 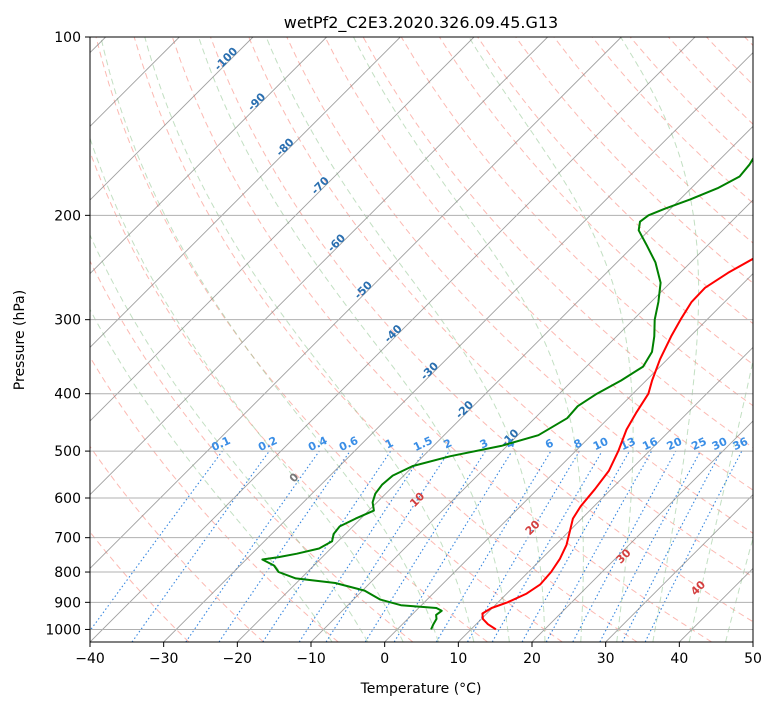 I want to click on y-axis-ticks: 100 200 300 400 500 600 700 800 900 1000, so click(x=67, y=334).